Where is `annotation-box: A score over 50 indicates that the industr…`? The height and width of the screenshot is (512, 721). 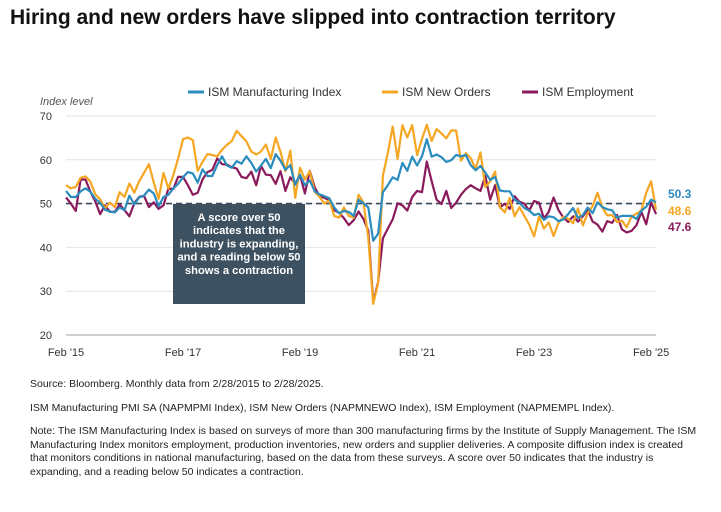 annotation-box: A score over 50 indicates that the industr… is located at coordinates (239, 254).